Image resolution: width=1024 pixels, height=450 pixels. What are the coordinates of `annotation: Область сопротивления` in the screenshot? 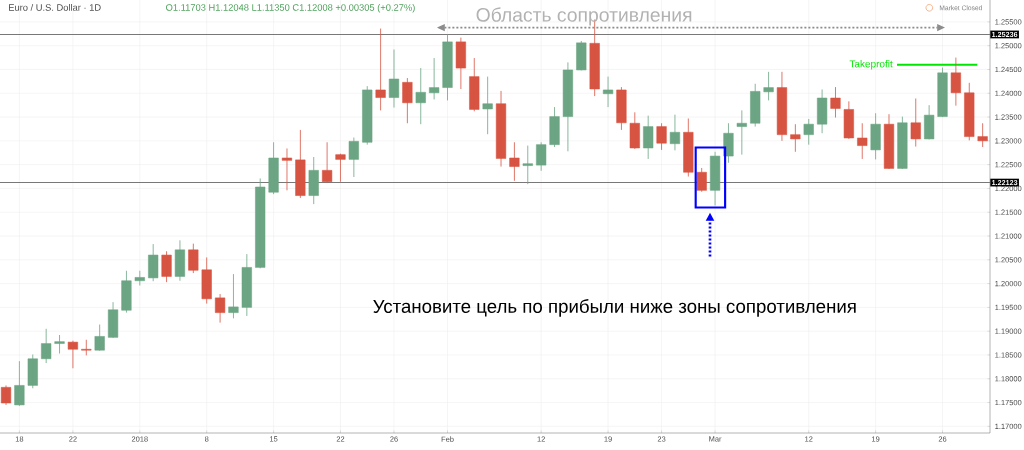 It's located at (584, 16).